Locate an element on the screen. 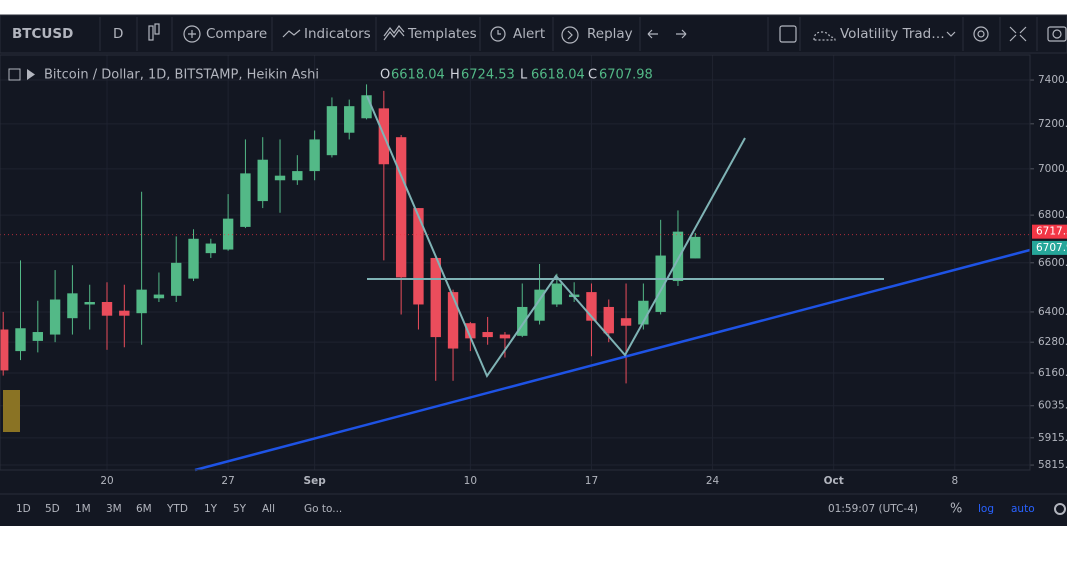  y-tick-label: 5915.0 is located at coordinates (1052, 438).